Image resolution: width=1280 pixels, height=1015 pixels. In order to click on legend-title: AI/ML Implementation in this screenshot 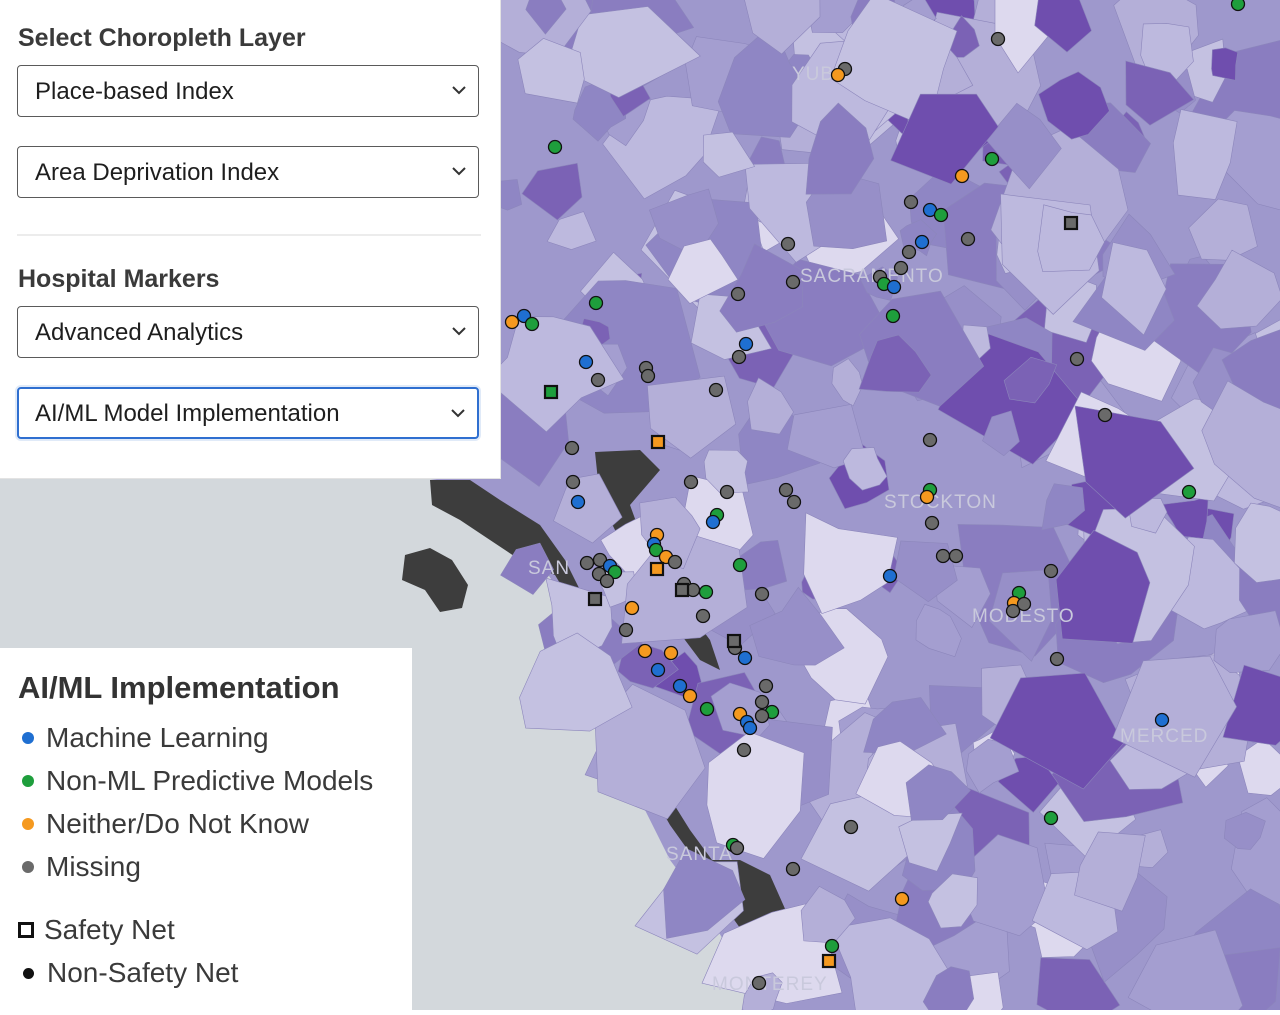, I will do `click(179, 687)`.